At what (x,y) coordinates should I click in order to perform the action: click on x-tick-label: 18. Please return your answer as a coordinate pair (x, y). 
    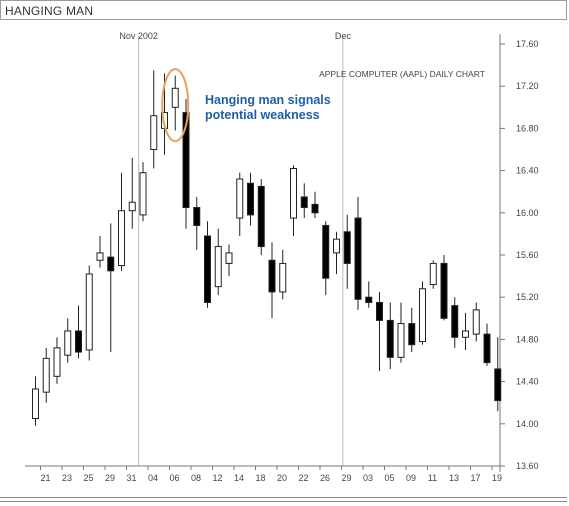
    Looking at the image, I should click on (260, 478).